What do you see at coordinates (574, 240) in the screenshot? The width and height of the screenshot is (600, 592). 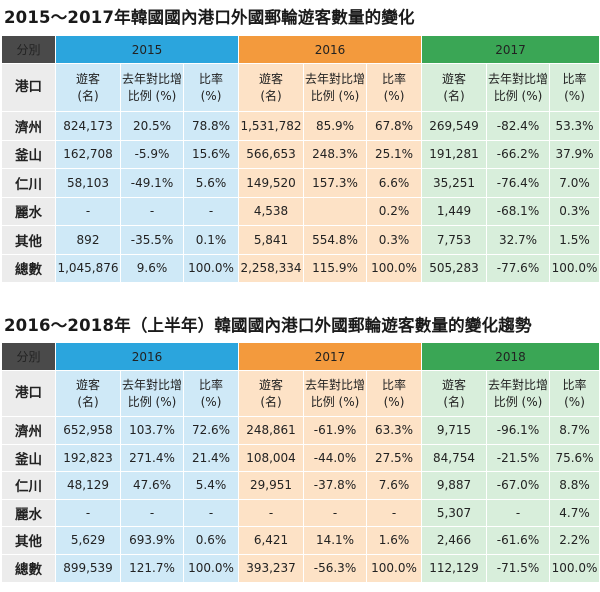 I see `table-cell: 1.5%` at bounding box center [574, 240].